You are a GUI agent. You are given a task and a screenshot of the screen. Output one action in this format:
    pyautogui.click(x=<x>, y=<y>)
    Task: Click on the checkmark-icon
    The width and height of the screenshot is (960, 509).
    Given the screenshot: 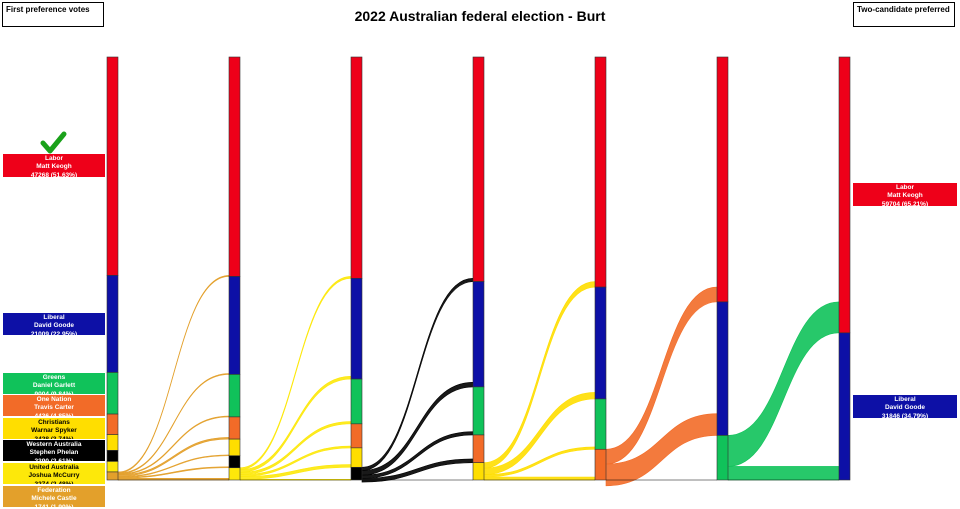 What is the action you would take?
    pyautogui.click(x=53, y=142)
    